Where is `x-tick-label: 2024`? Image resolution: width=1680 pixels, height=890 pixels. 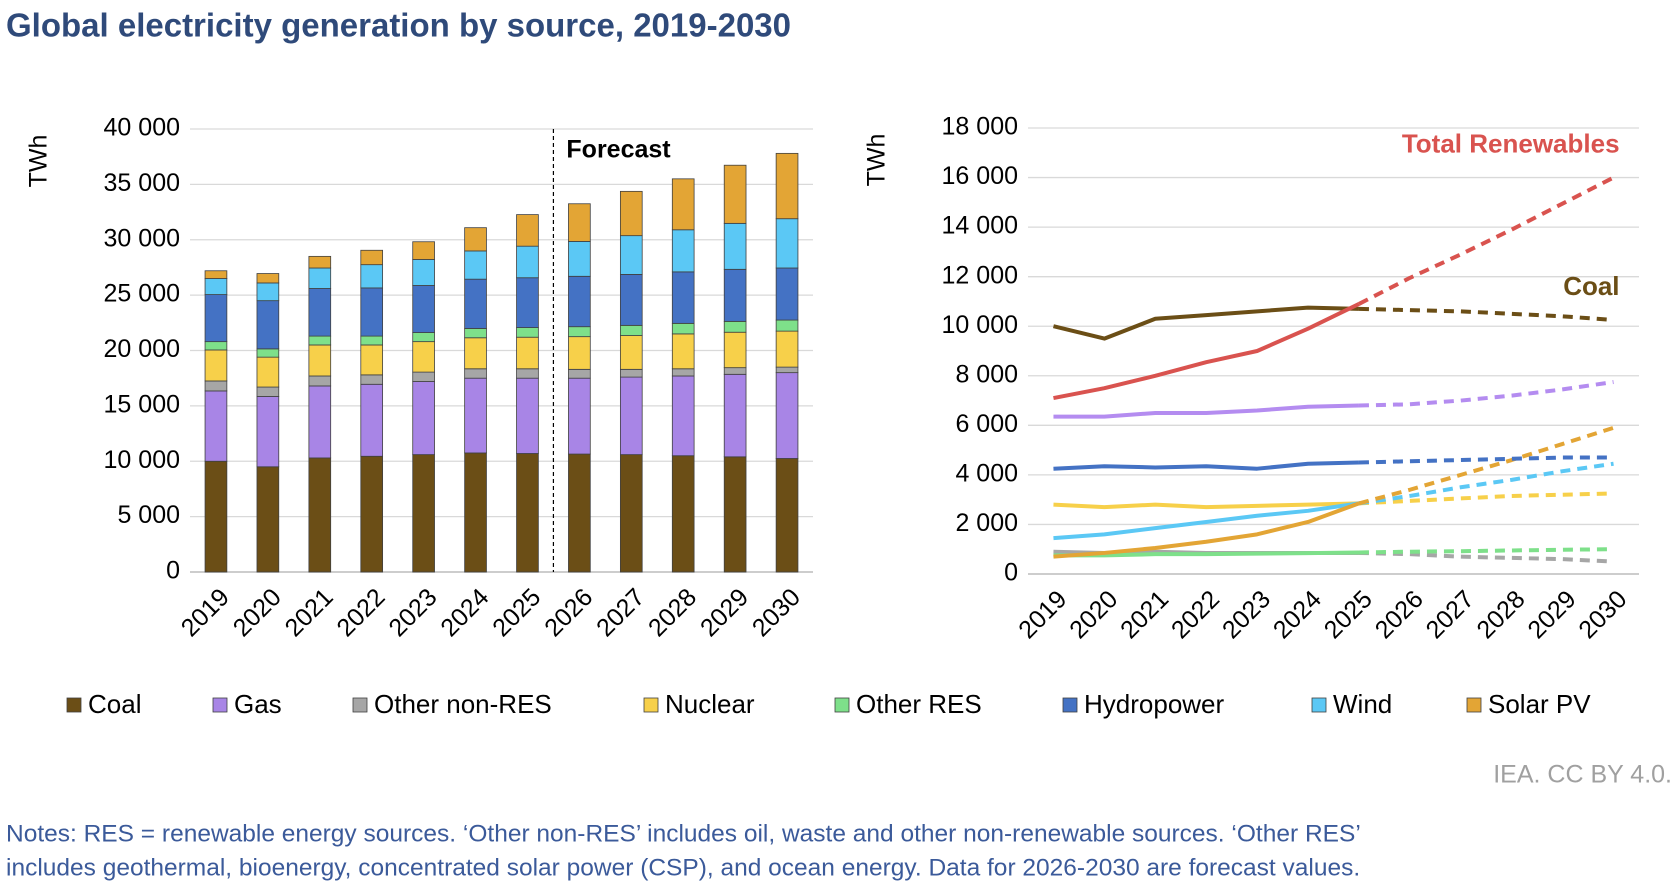 x-tick-label: 2024 is located at coordinates (464, 612).